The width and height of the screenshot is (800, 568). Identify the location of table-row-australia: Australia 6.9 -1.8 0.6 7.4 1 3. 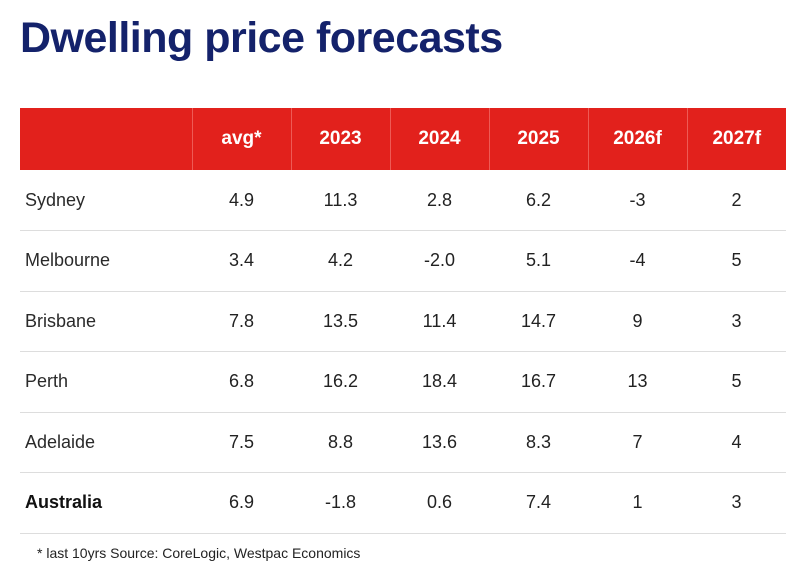
(403, 503).